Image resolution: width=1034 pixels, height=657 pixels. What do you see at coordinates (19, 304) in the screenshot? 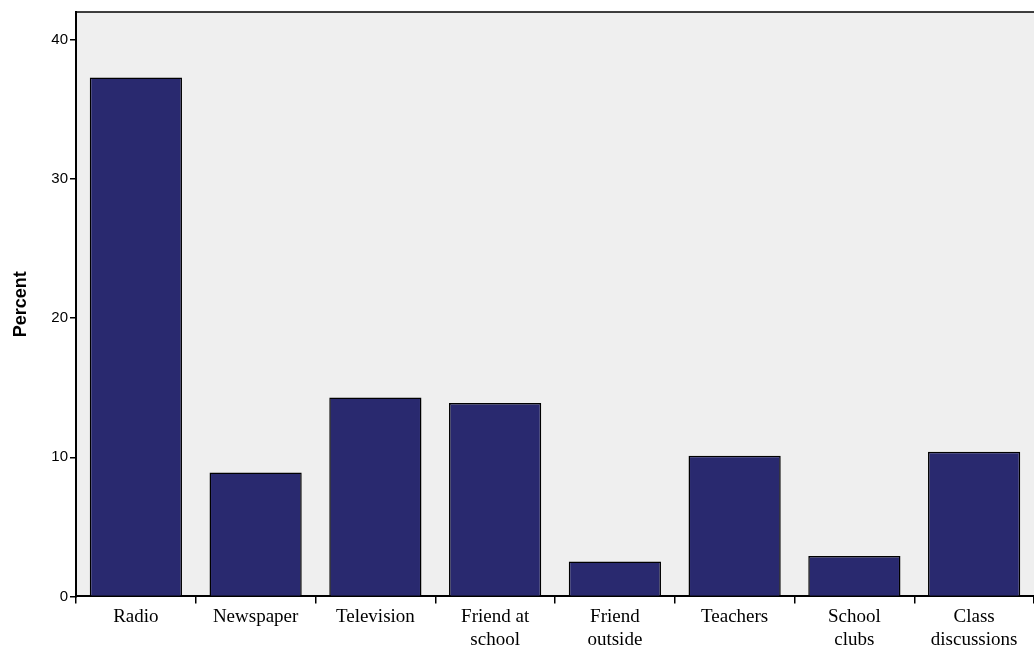
I see `y-axis-title: Percent` at bounding box center [19, 304].